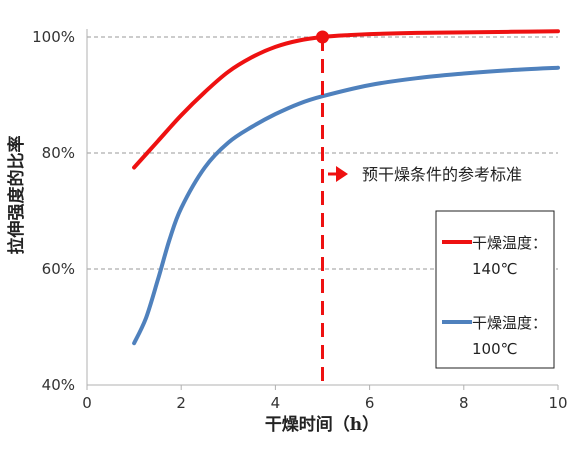  Describe the element at coordinates (181, 403) in the screenshot. I see `x-tick-1: 2` at that location.